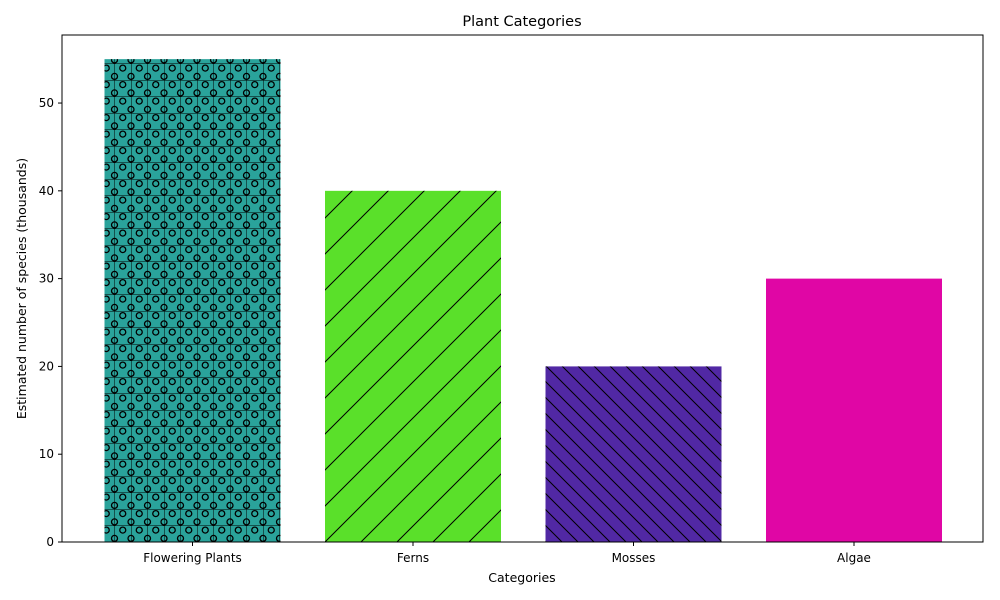  I want to click on y-tick-label: 10, so click(46, 454).